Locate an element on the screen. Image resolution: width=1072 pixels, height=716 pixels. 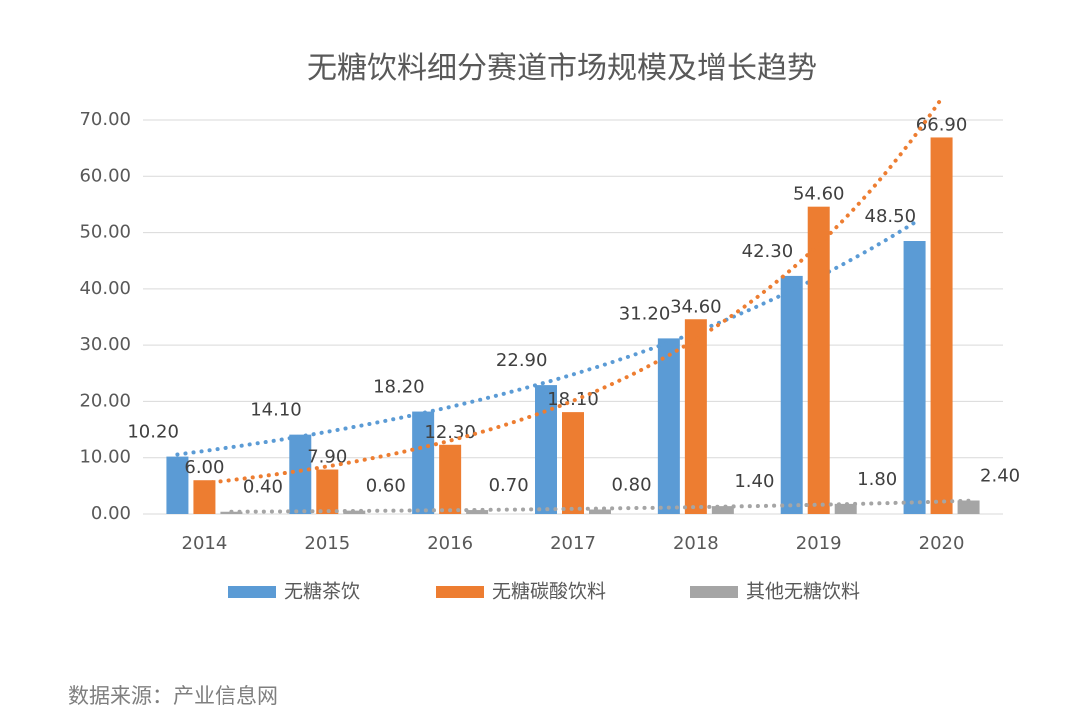
y-tick-label: 20.00 is located at coordinates (105, 400).